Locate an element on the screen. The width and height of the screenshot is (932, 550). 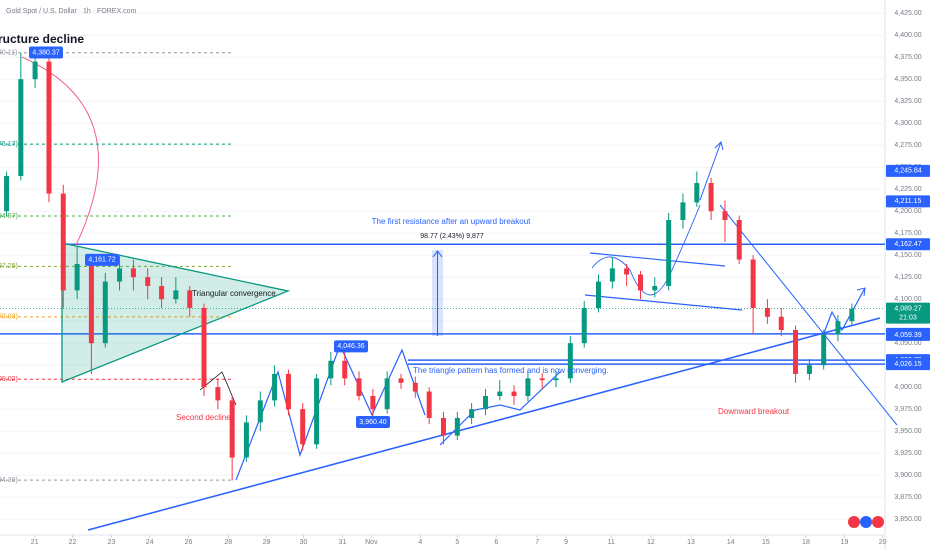
annotation: Triangular convergence is located at coordinates (234, 293).